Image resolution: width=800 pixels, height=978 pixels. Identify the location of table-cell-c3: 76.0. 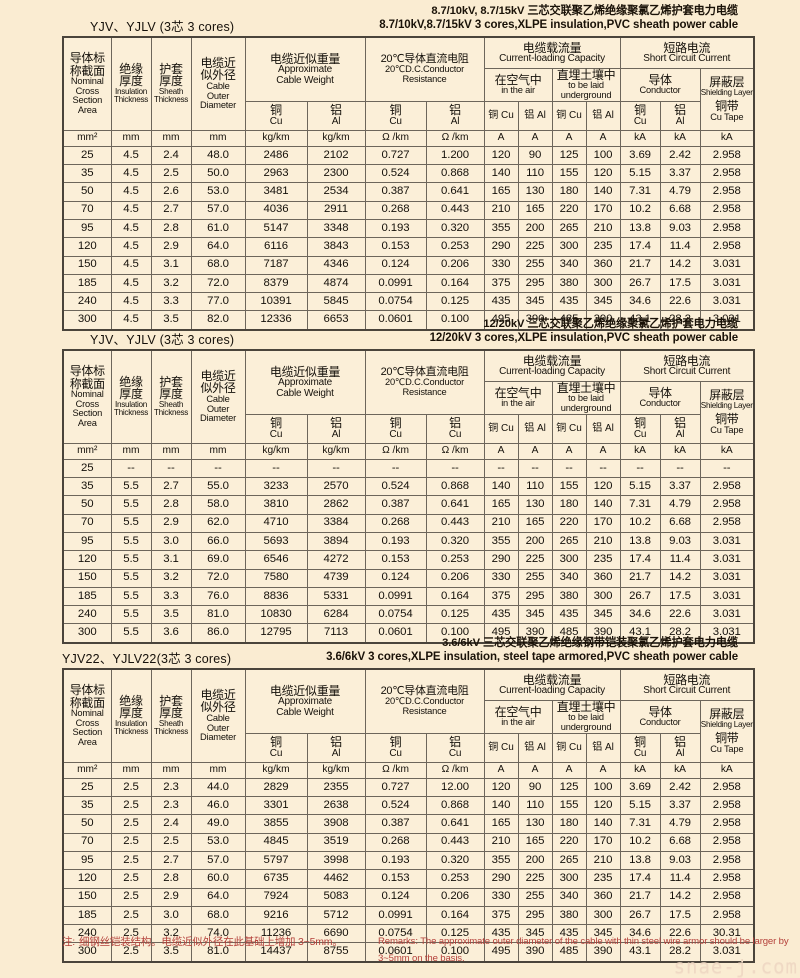
(218, 596).